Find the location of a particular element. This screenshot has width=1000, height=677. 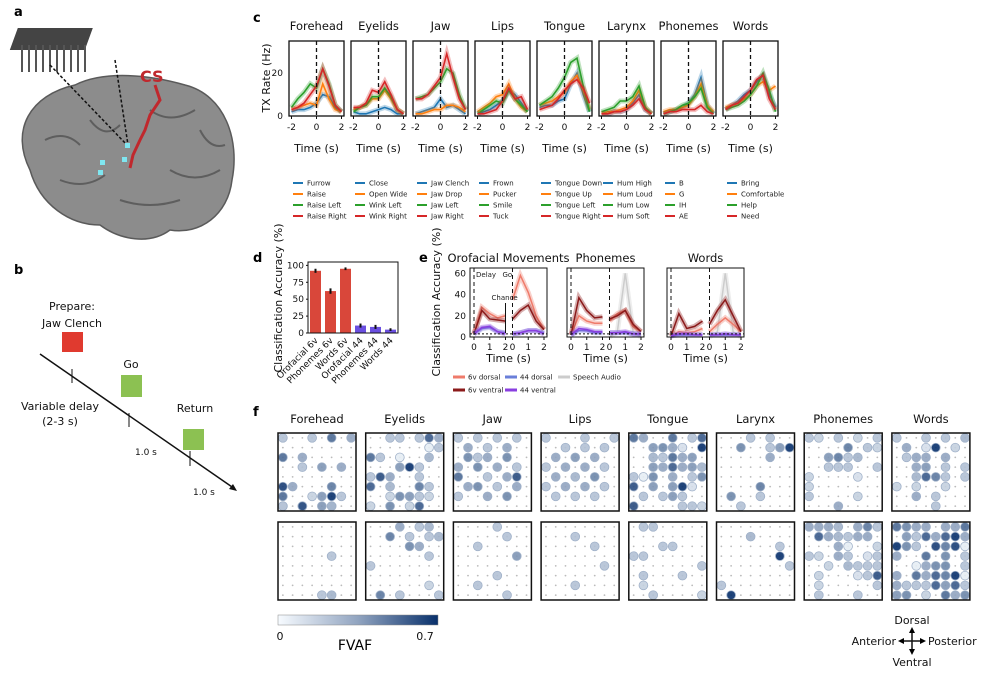

legend-entry: Jaw Drop is located at coordinates (446, 195).